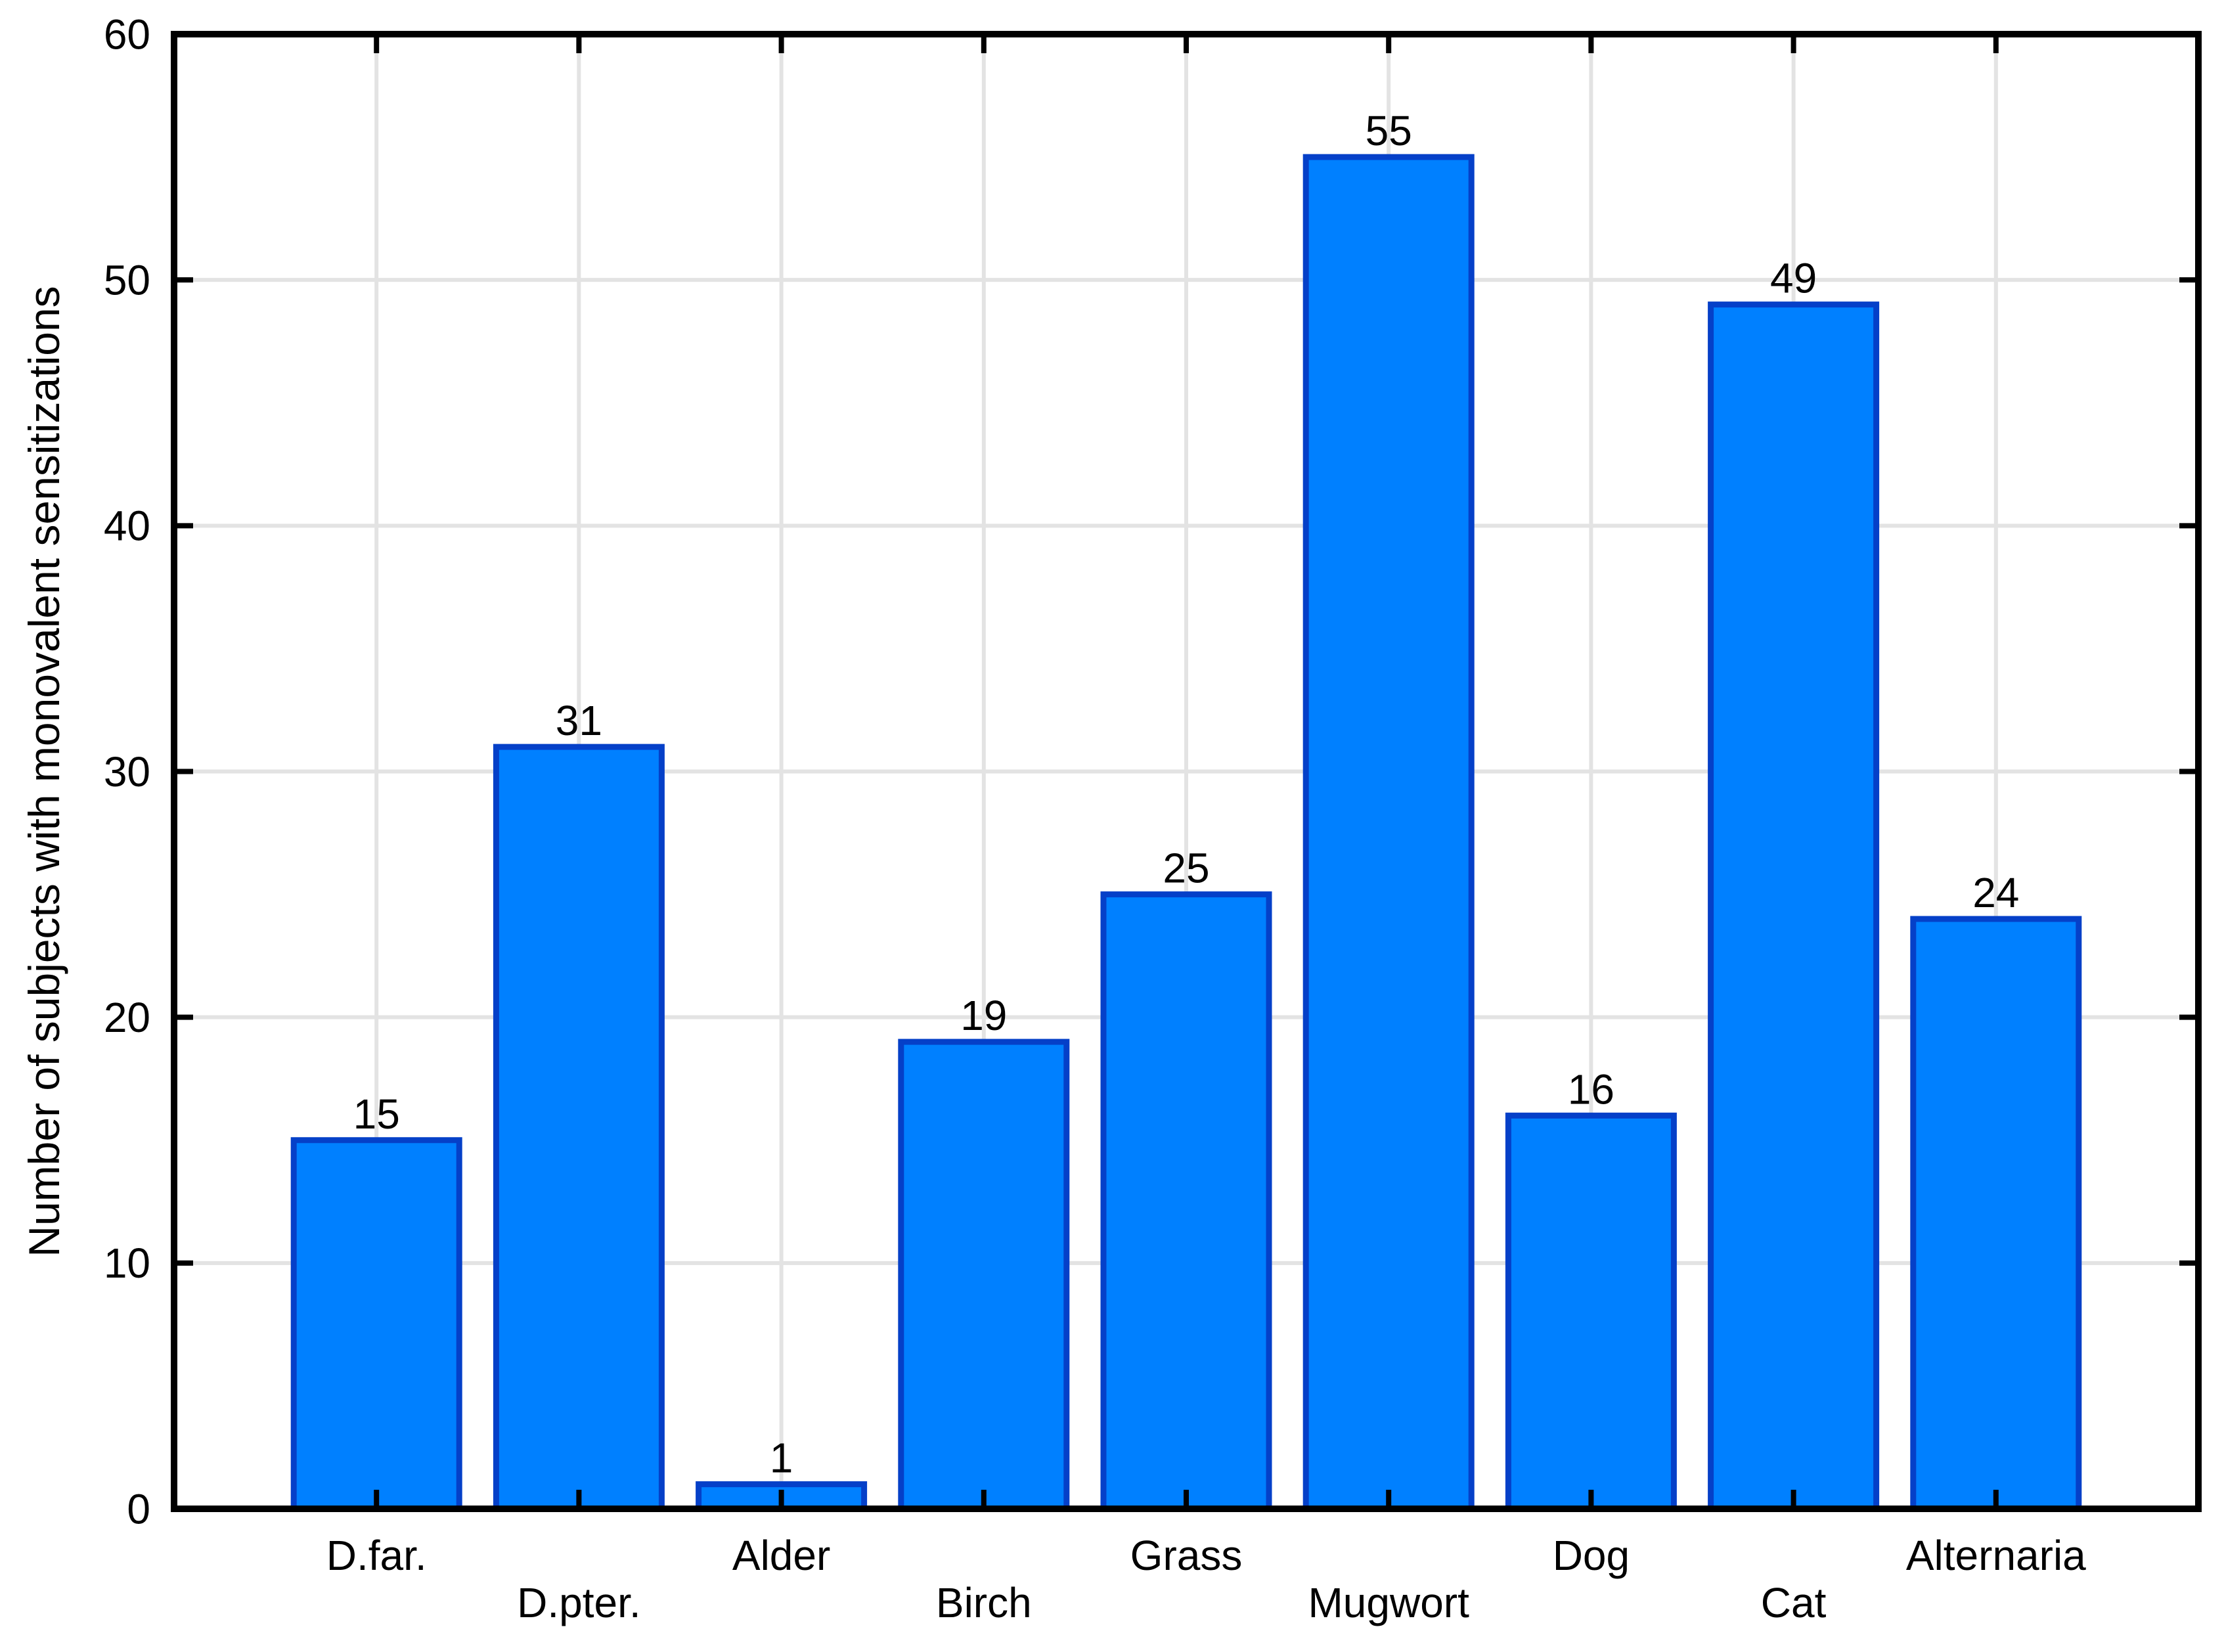 This screenshot has height=1652, width=2224. I want to click on bar-value-label: 1, so click(781, 1458).